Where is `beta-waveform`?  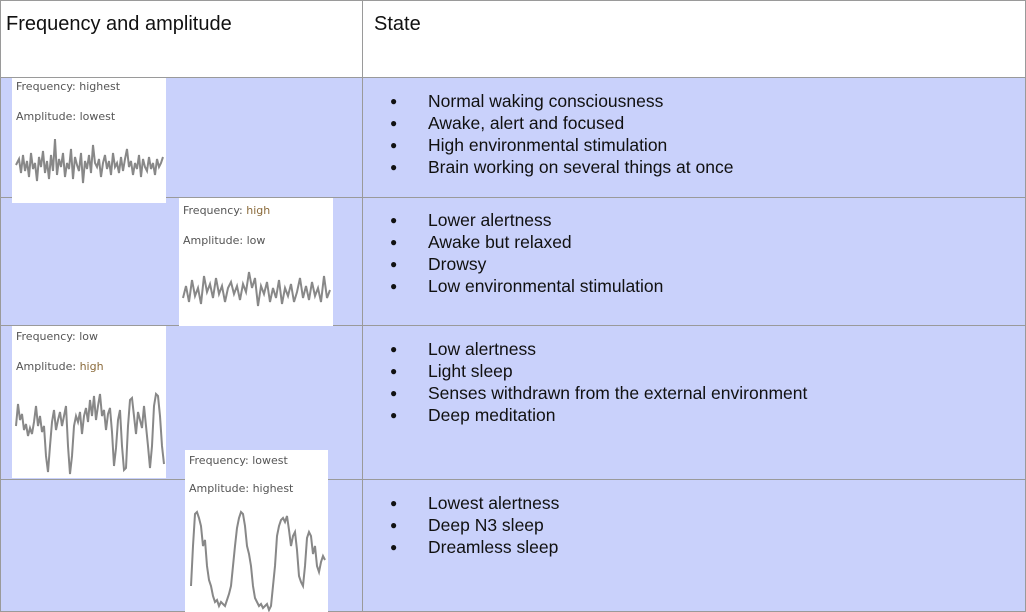 beta-waveform is located at coordinates (89, 161).